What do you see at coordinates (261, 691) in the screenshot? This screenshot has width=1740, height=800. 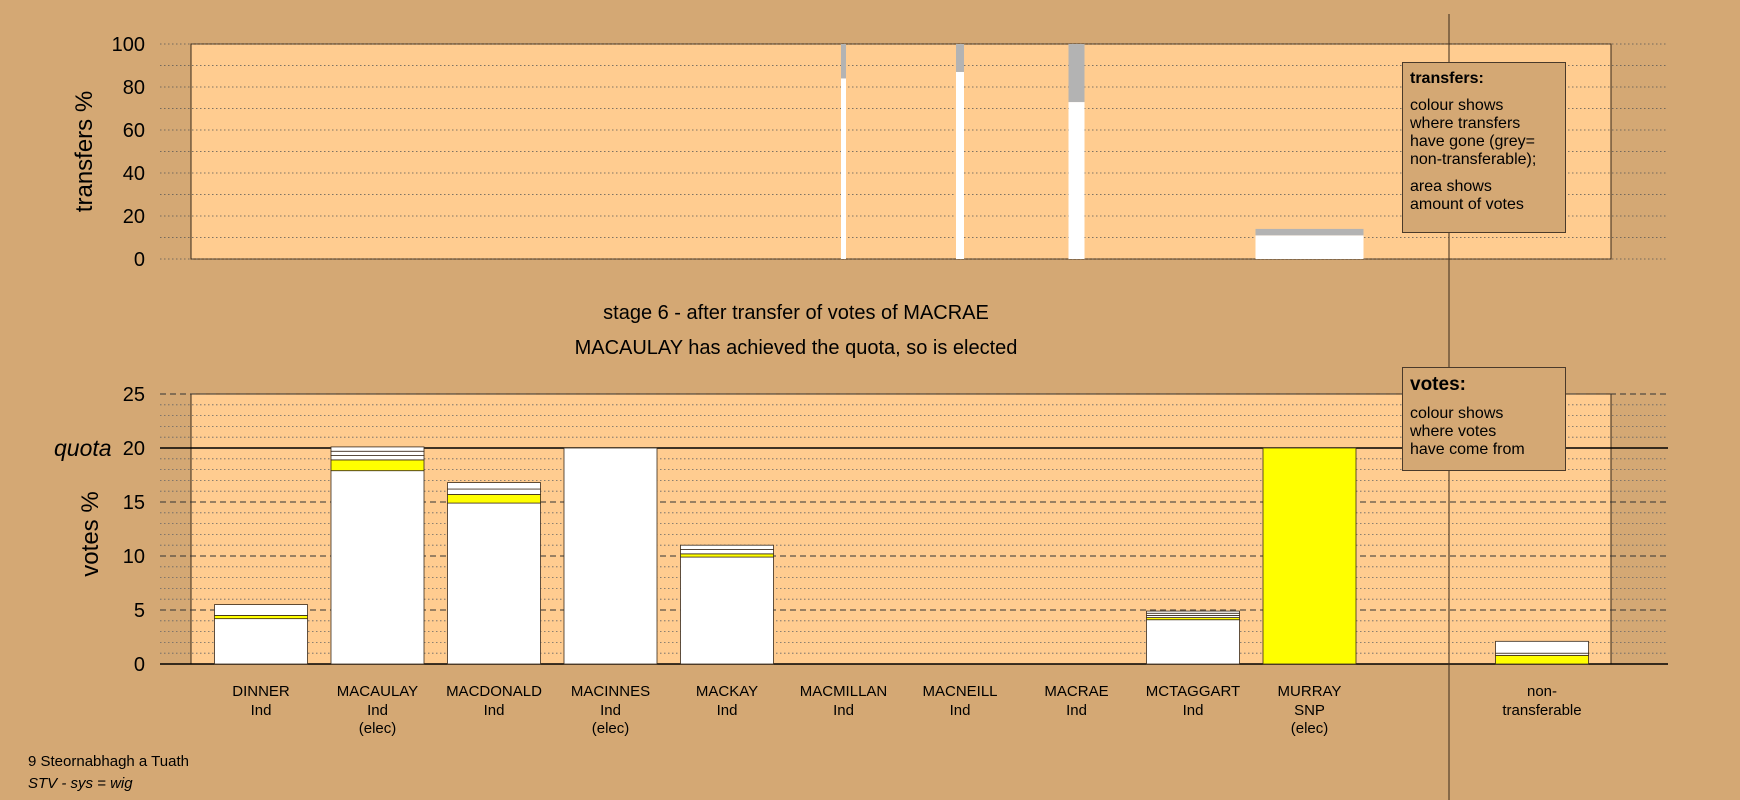 I see `candidate-name-label: DINNER` at bounding box center [261, 691].